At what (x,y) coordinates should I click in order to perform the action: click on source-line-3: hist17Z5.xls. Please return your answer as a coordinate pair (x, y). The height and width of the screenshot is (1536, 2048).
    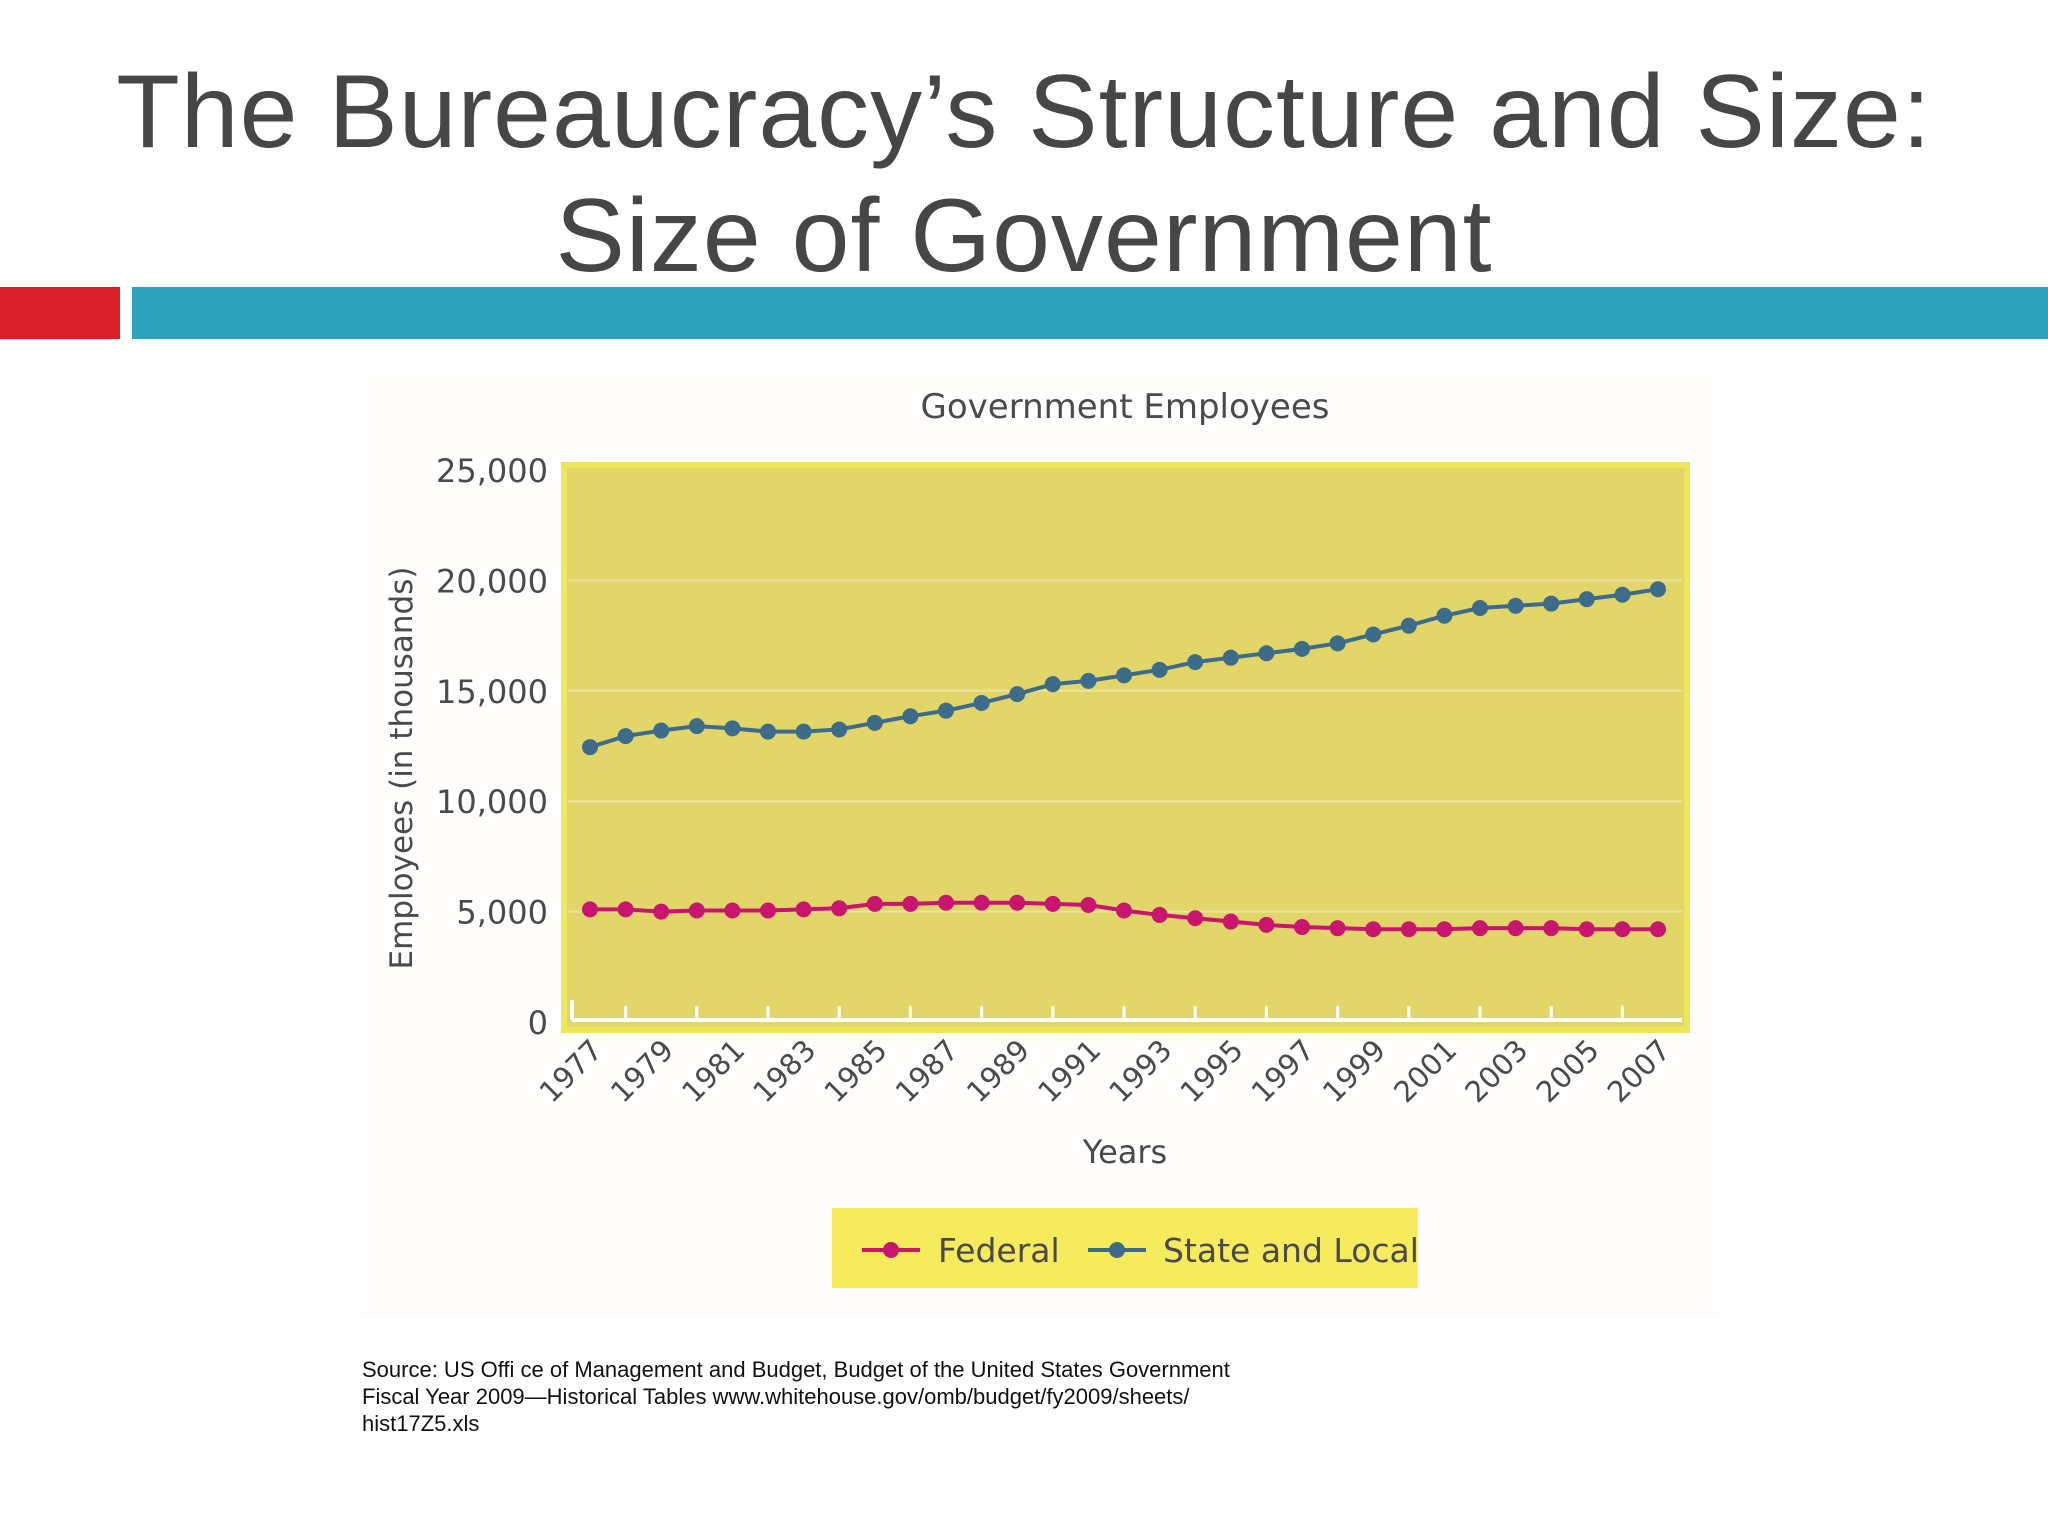
    Looking at the image, I should click on (421, 1423).